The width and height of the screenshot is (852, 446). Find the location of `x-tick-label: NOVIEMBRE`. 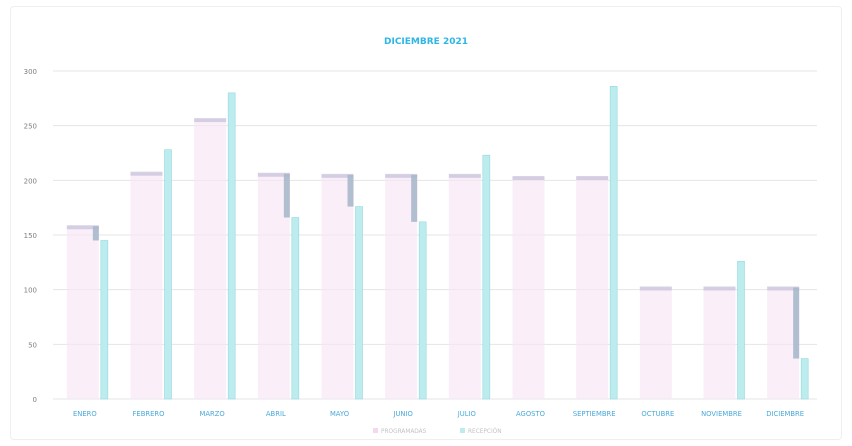

x-tick-label: NOVIEMBRE is located at coordinates (721, 414).